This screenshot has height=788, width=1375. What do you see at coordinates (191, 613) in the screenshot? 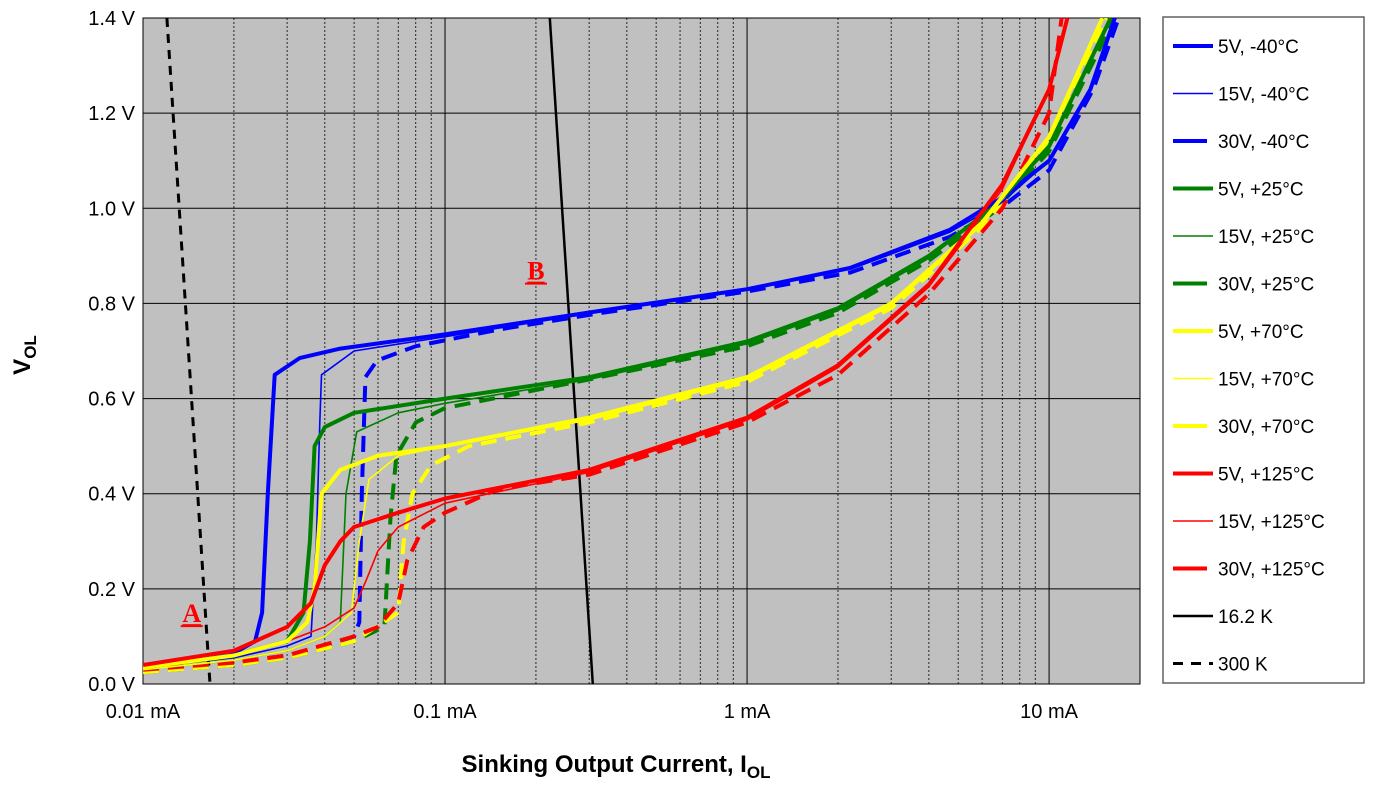
I see `annotation-label: A` at bounding box center [191, 613].